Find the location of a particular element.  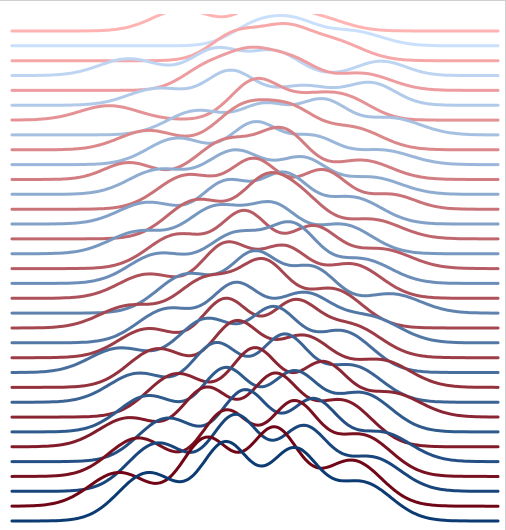

top-border is located at coordinates (253, 0).